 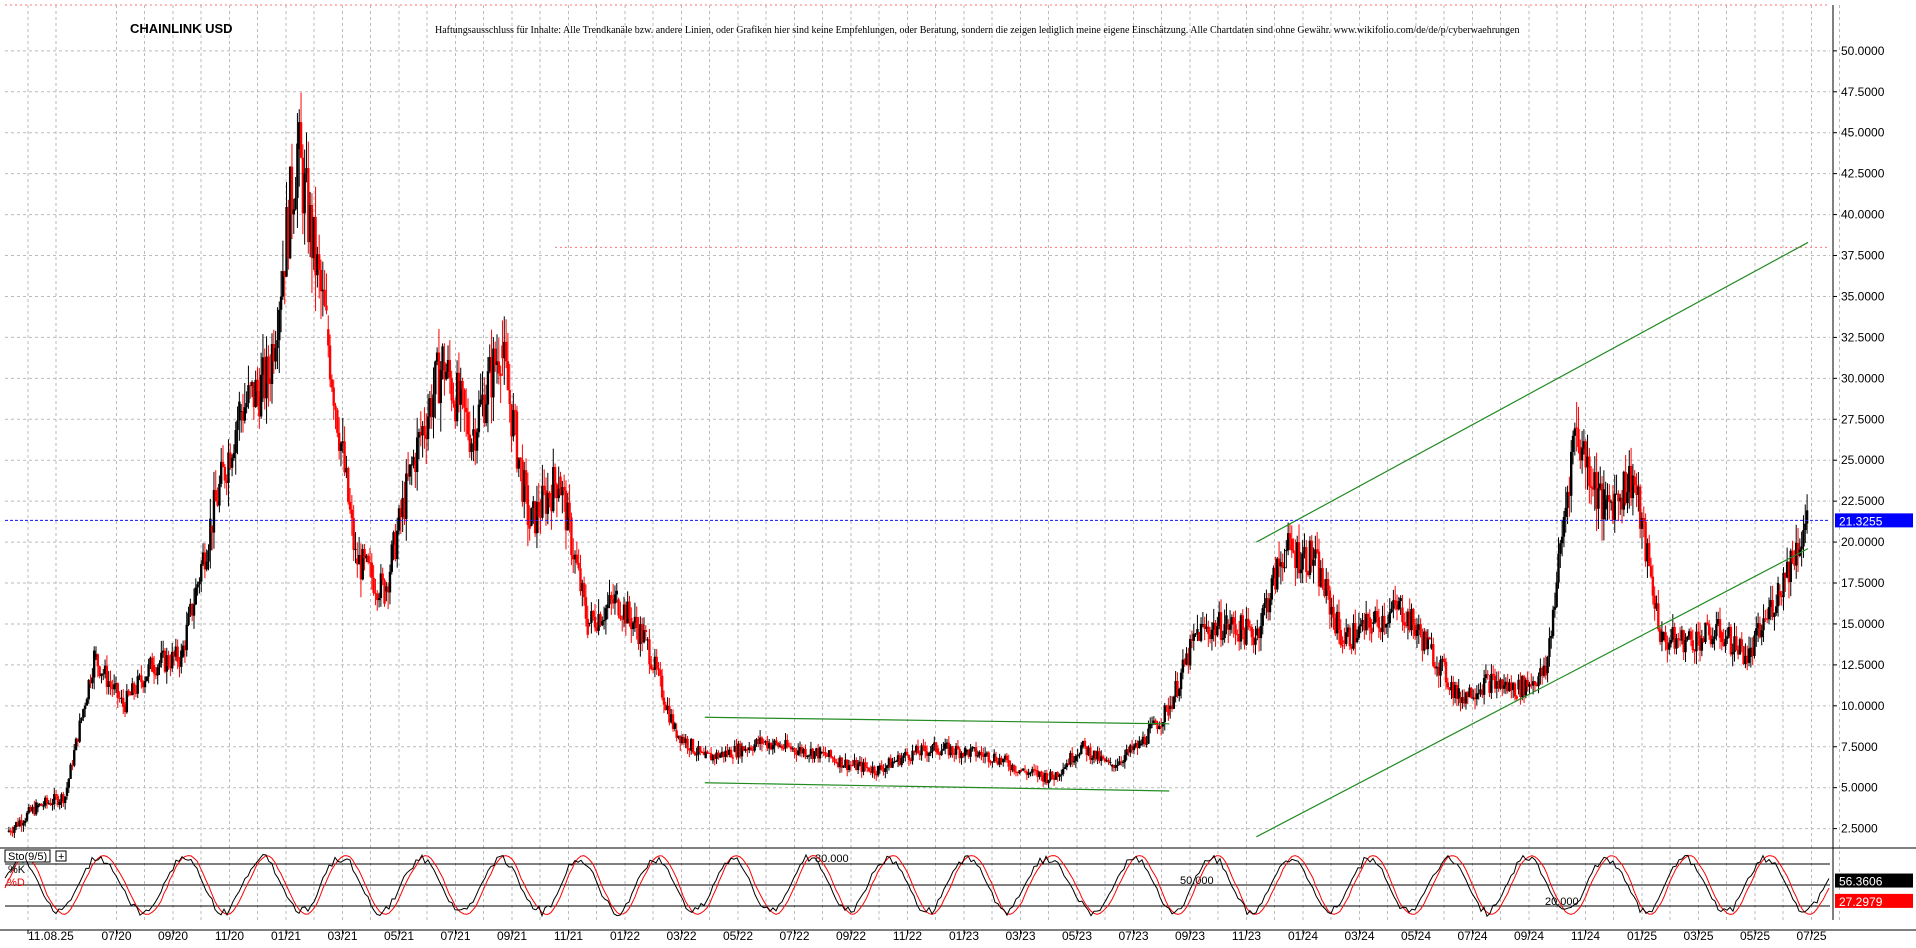 I want to click on k-value-badge, so click(x=1874, y=880).